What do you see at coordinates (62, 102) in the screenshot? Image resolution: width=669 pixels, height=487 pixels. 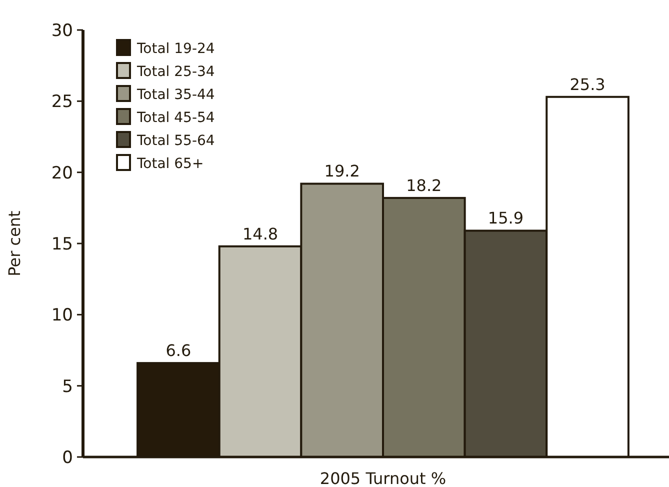 I see `y-tick-label: 25` at bounding box center [62, 102].